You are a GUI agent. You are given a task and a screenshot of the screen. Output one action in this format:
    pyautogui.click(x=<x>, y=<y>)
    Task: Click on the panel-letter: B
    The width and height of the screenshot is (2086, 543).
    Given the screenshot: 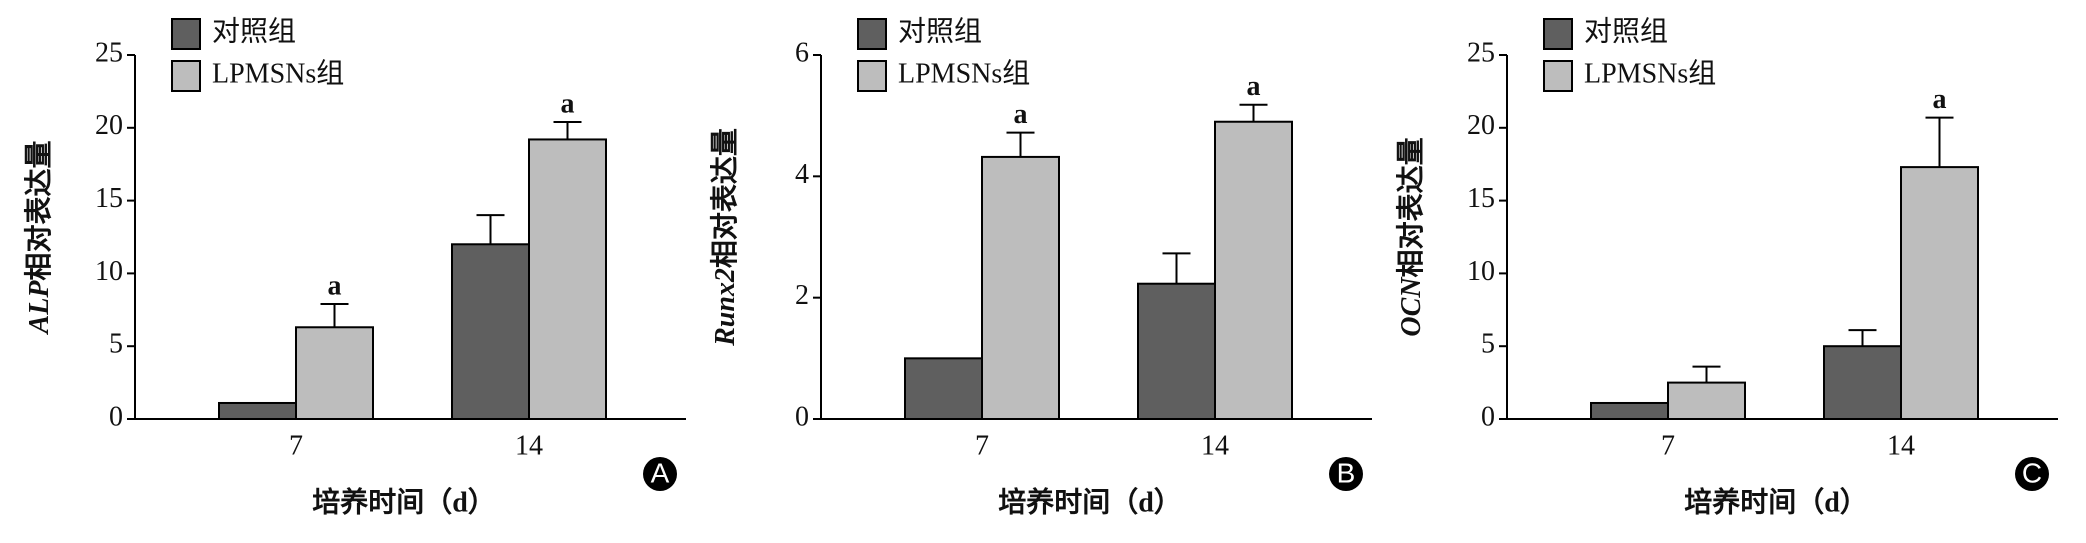 What is the action you would take?
    pyautogui.click(x=1346, y=472)
    